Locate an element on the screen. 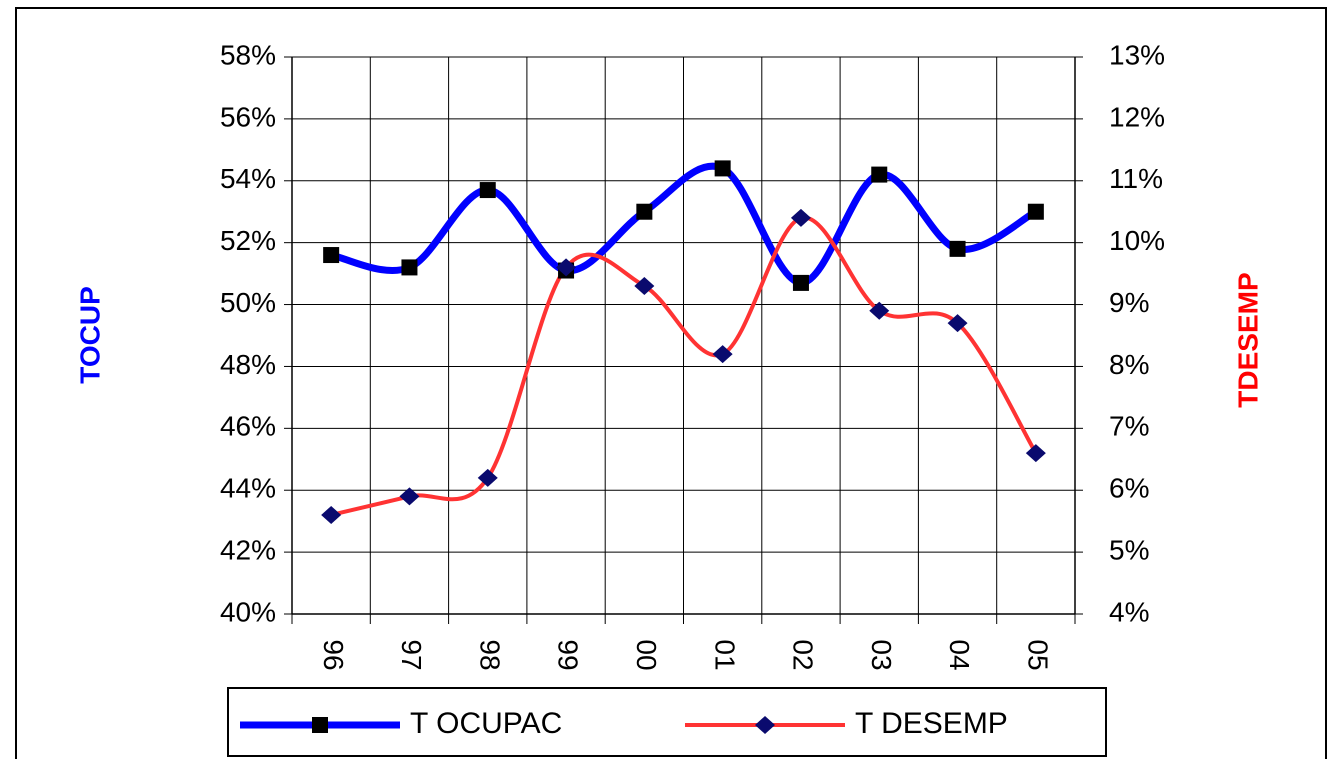 This screenshot has width=1330, height=759. x-tick-label: 01 is located at coordinates (724, 654).